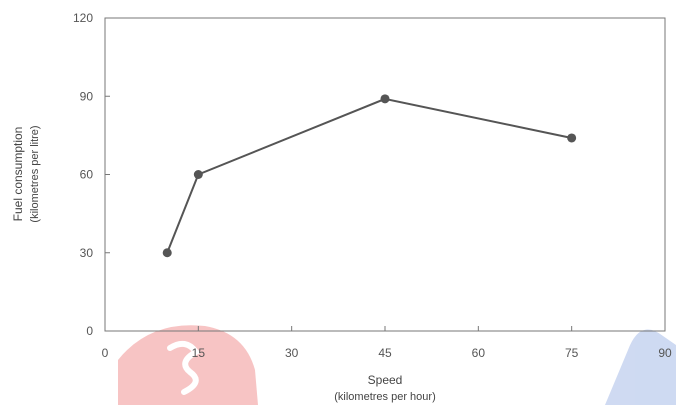 The width and height of the screenshot is (676, 405). Describe the element at coordinates (199, 353) in the screenshot. I see `x-tick-label: 15` at that location.